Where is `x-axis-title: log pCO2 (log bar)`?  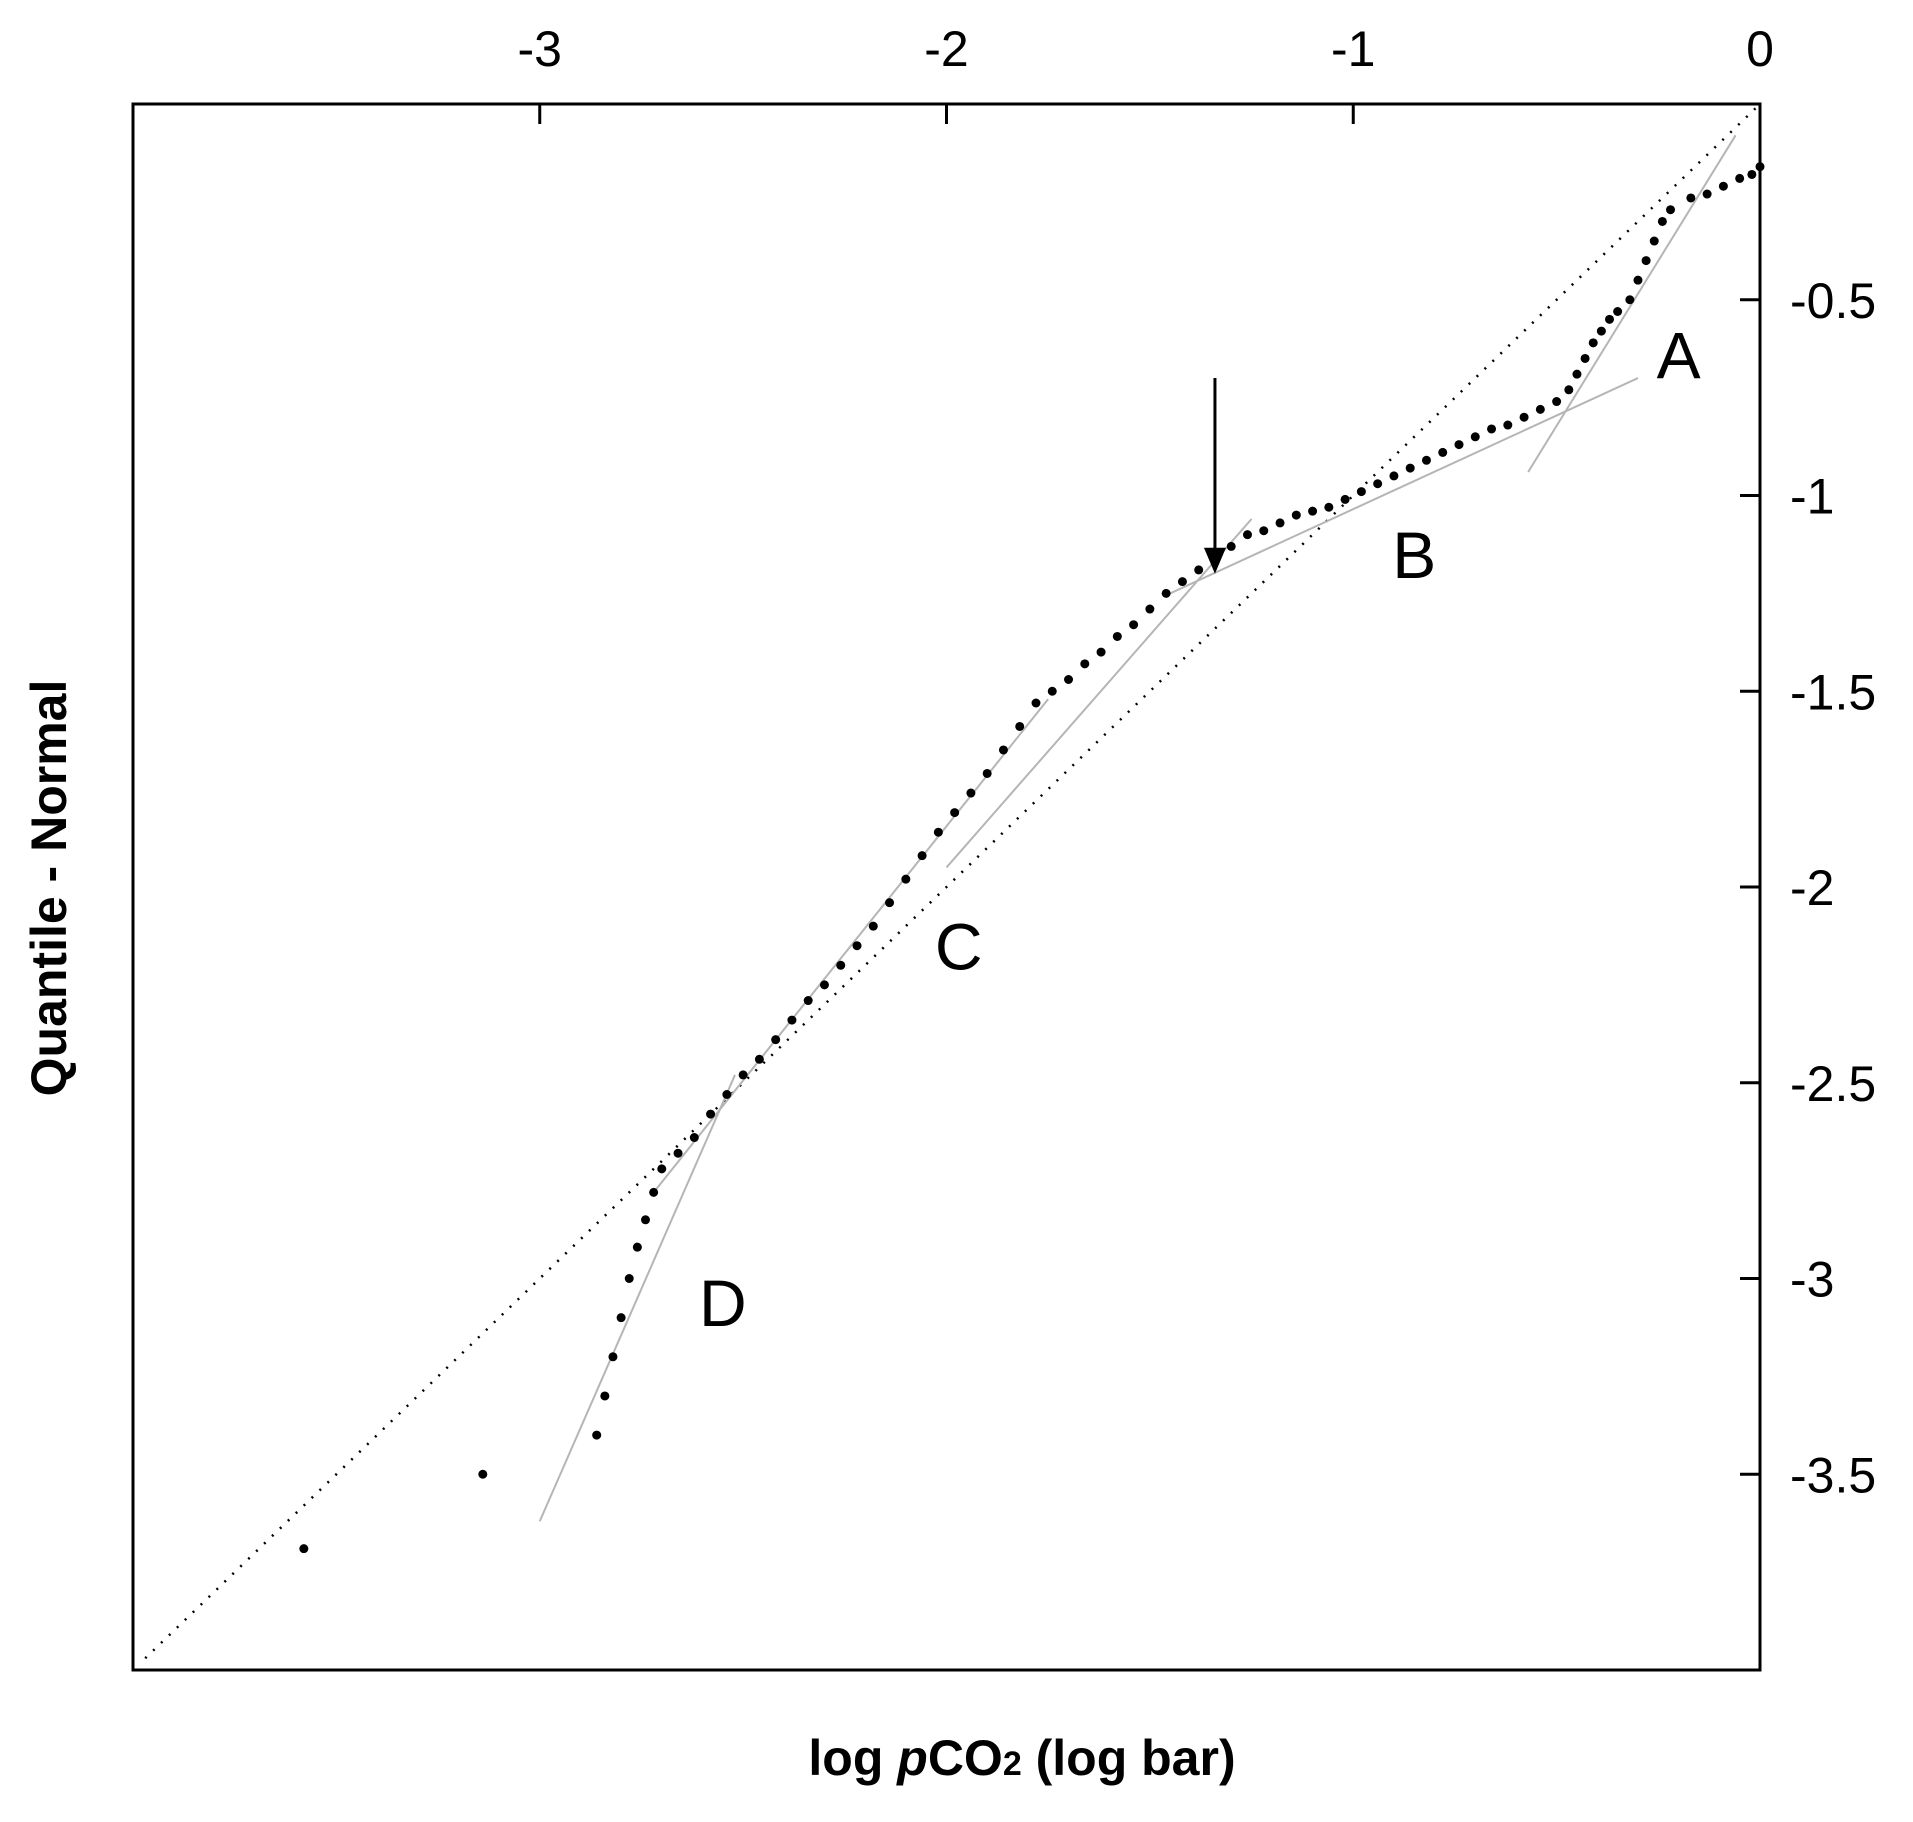 x-axis-title: log pCO2 (log bar) is located at coordinates (1021, 1758).